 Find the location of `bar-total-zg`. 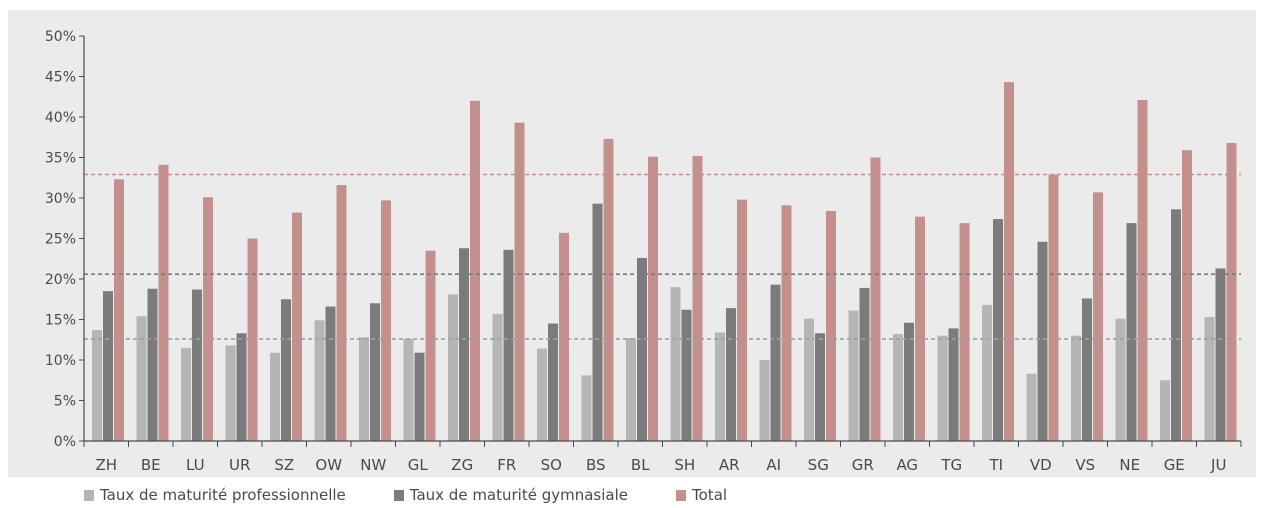

bar-total-zg is located at coordinates (475, 271).